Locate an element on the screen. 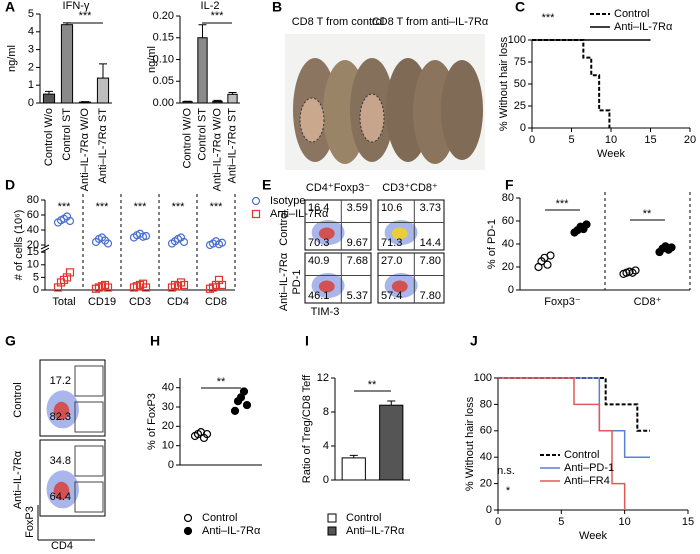  y-axis-label: % Without hair loss is located at coordinates (504, 83).